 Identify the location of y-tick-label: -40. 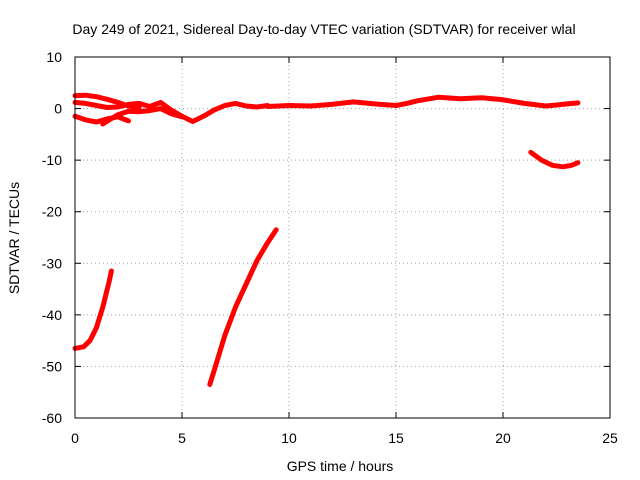
(52, 315).